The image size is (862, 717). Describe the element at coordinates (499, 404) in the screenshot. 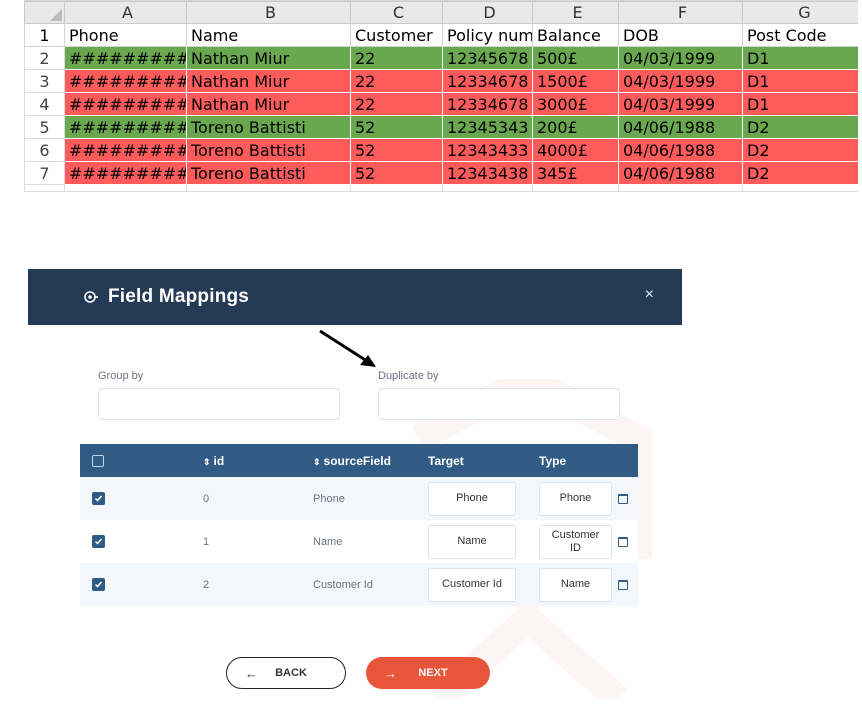

I see `duplicate-by-input` at that location.